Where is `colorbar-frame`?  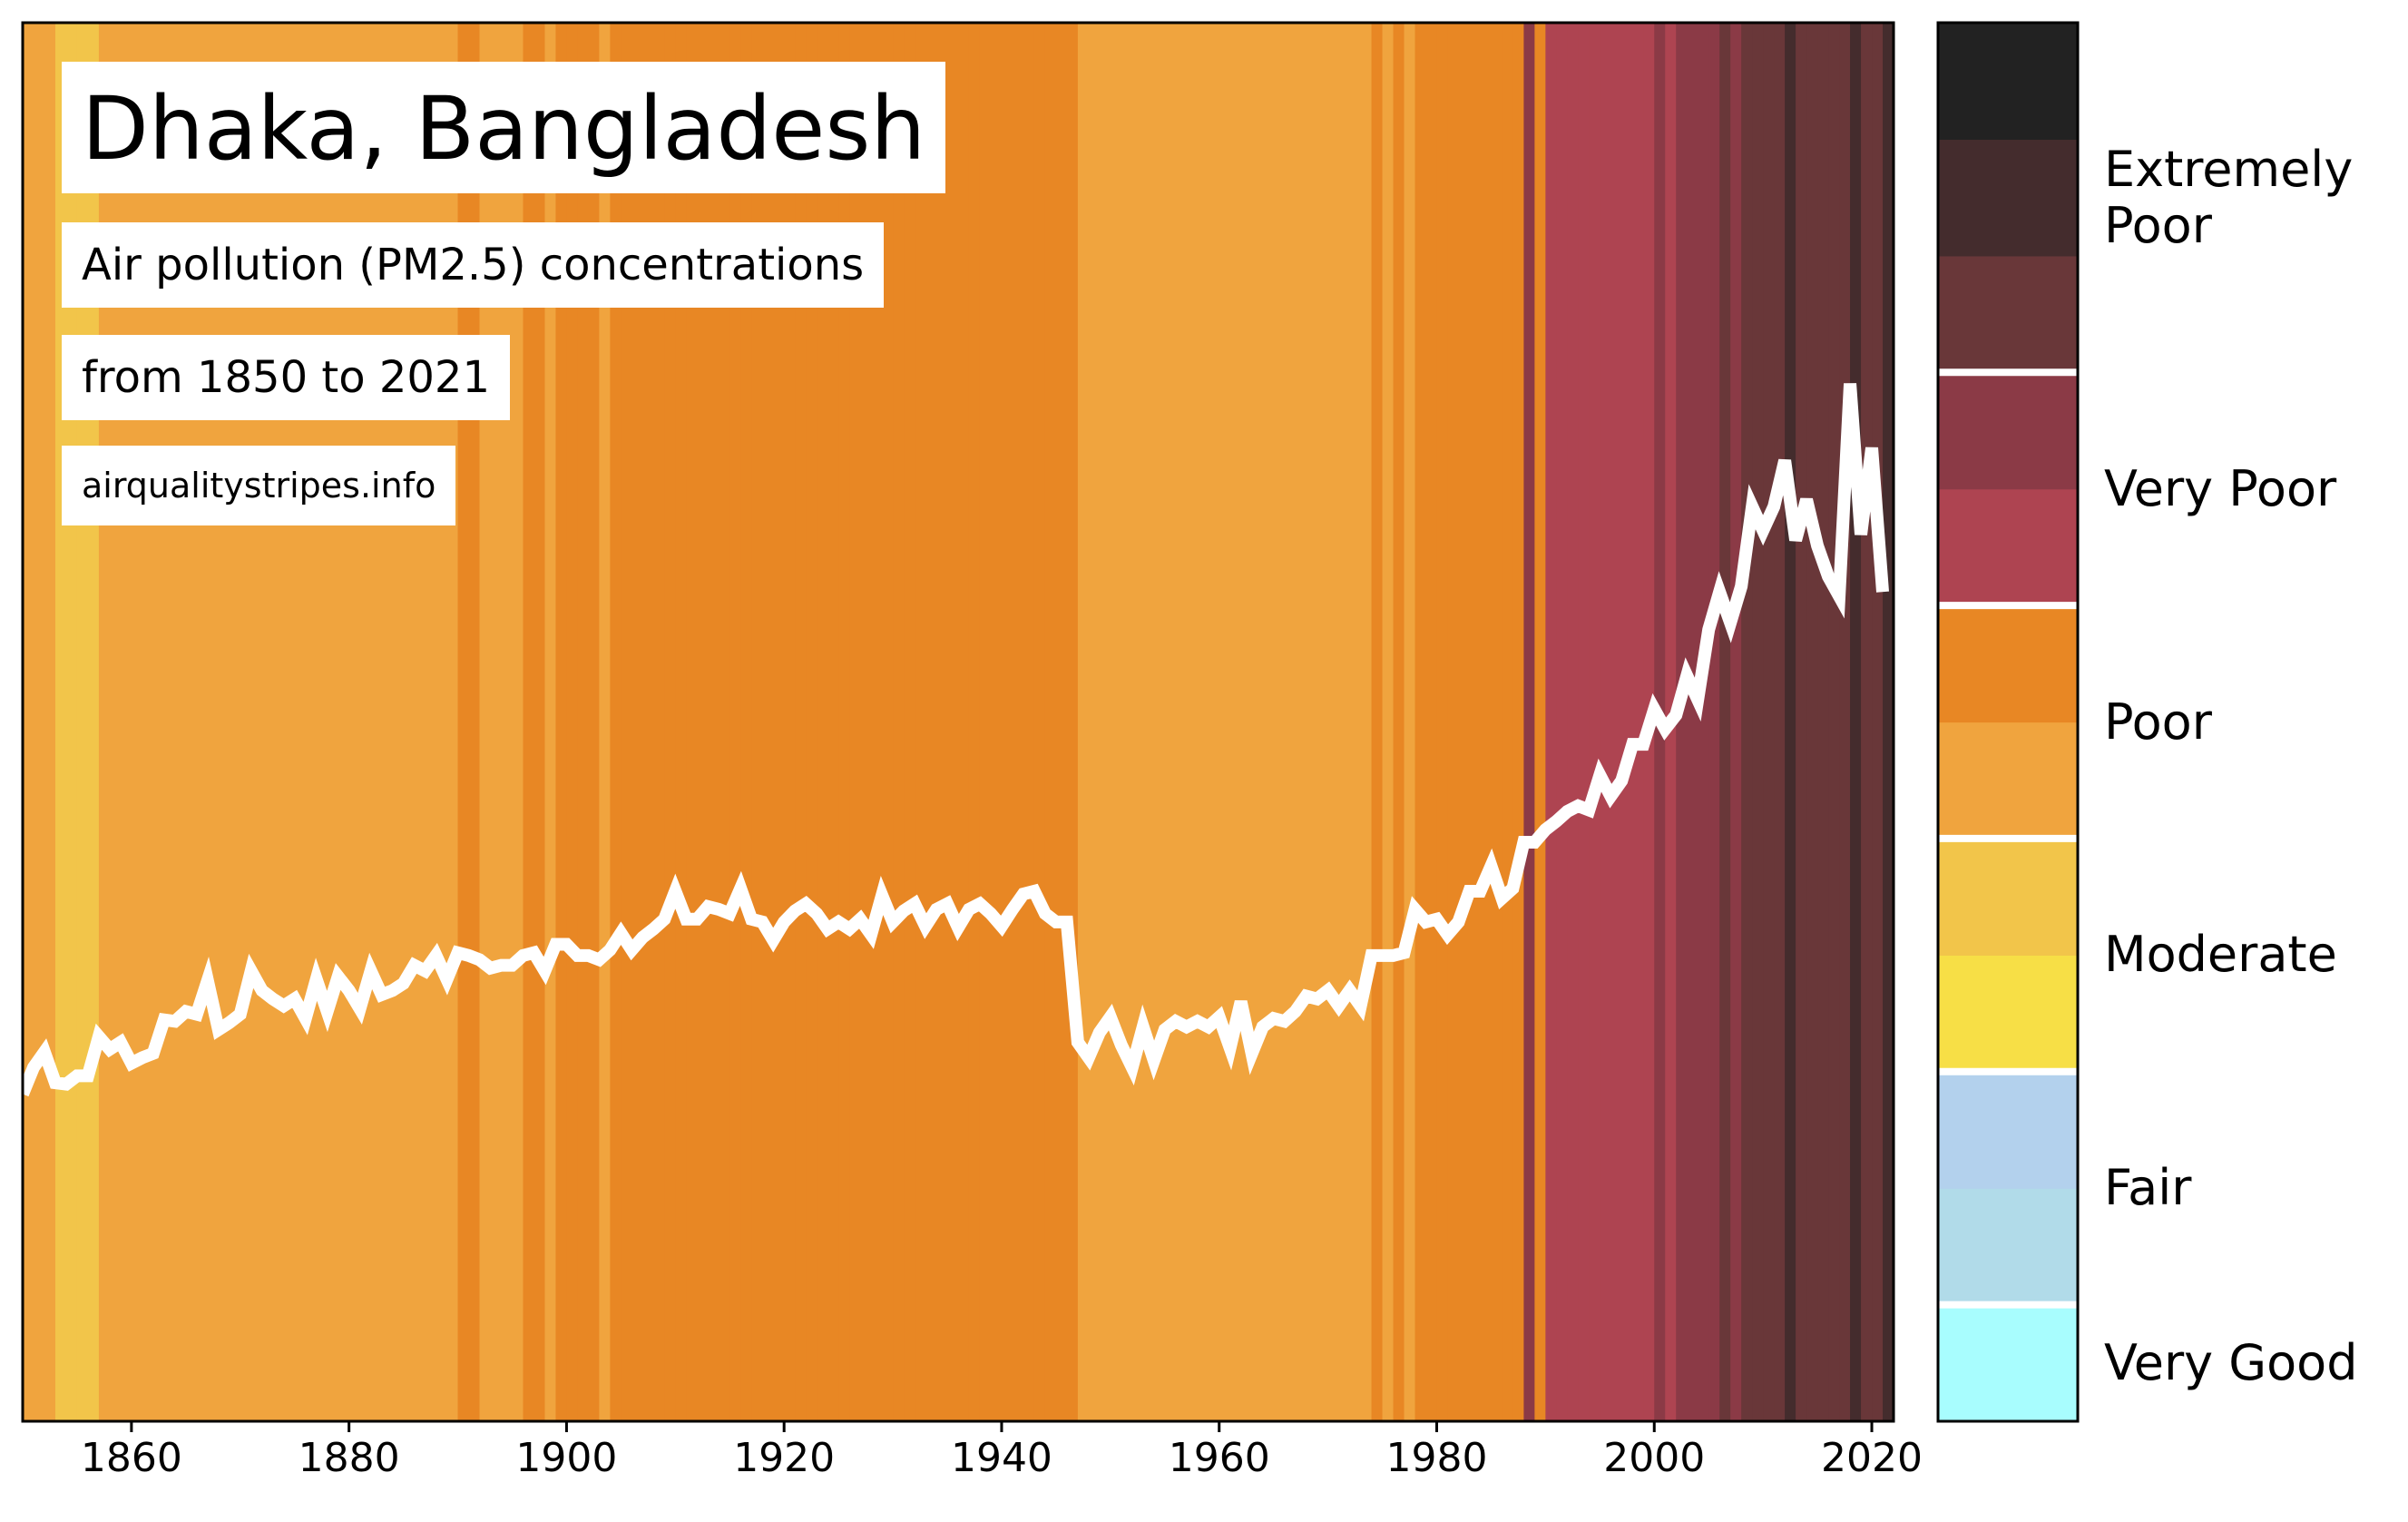
colorbar-frame is located at coordinates (2008, 722).